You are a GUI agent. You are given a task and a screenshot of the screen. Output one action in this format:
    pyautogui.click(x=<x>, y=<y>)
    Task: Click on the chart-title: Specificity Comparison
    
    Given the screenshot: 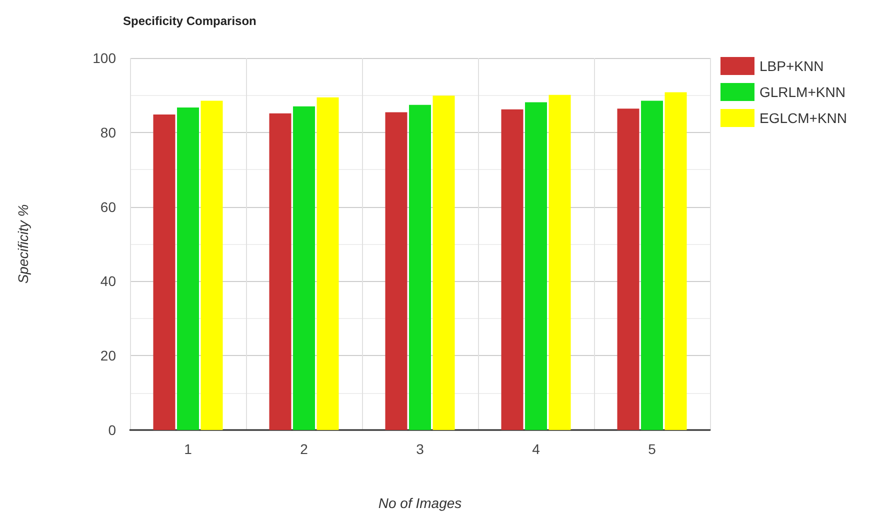 What is the action you would take?
    pyautogui.click(x=189, y=21)
    